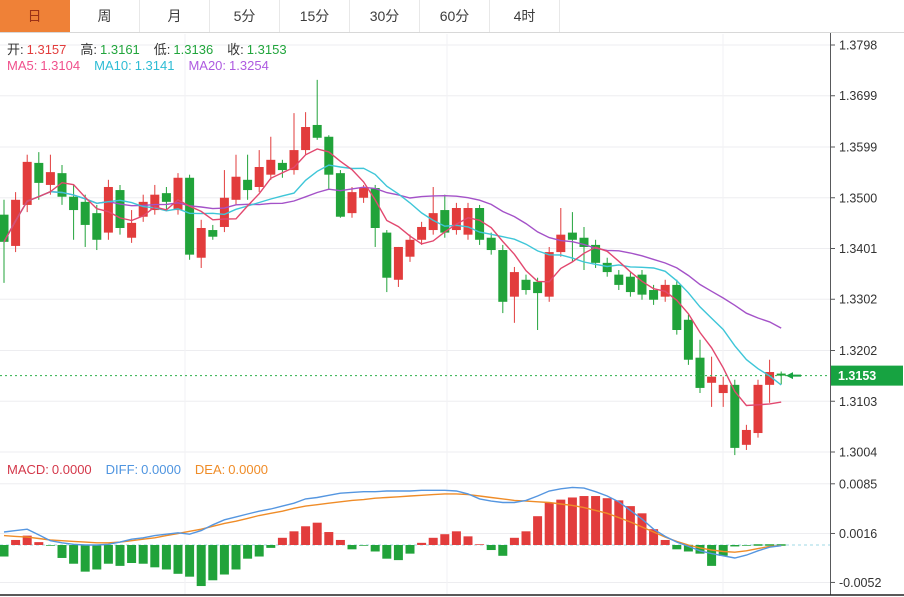  Describe the element at coordinates (858, 402) in the screenshot. I see `svg-text: 1.3103` at that location.